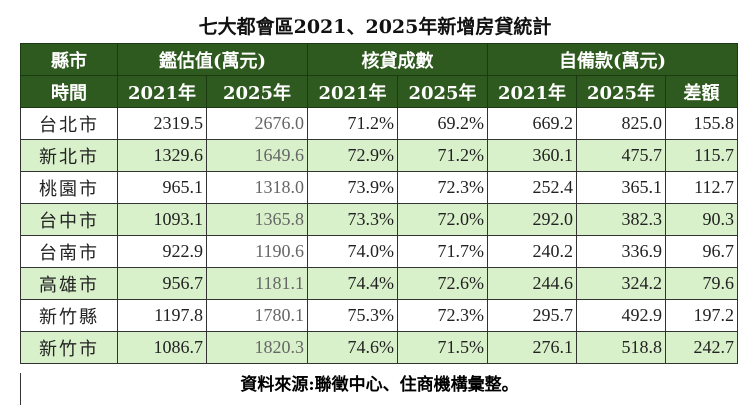 The height and width of the screenshot is (413, 750). I want to click on cell-diff: 79.6, so click(702, 283).